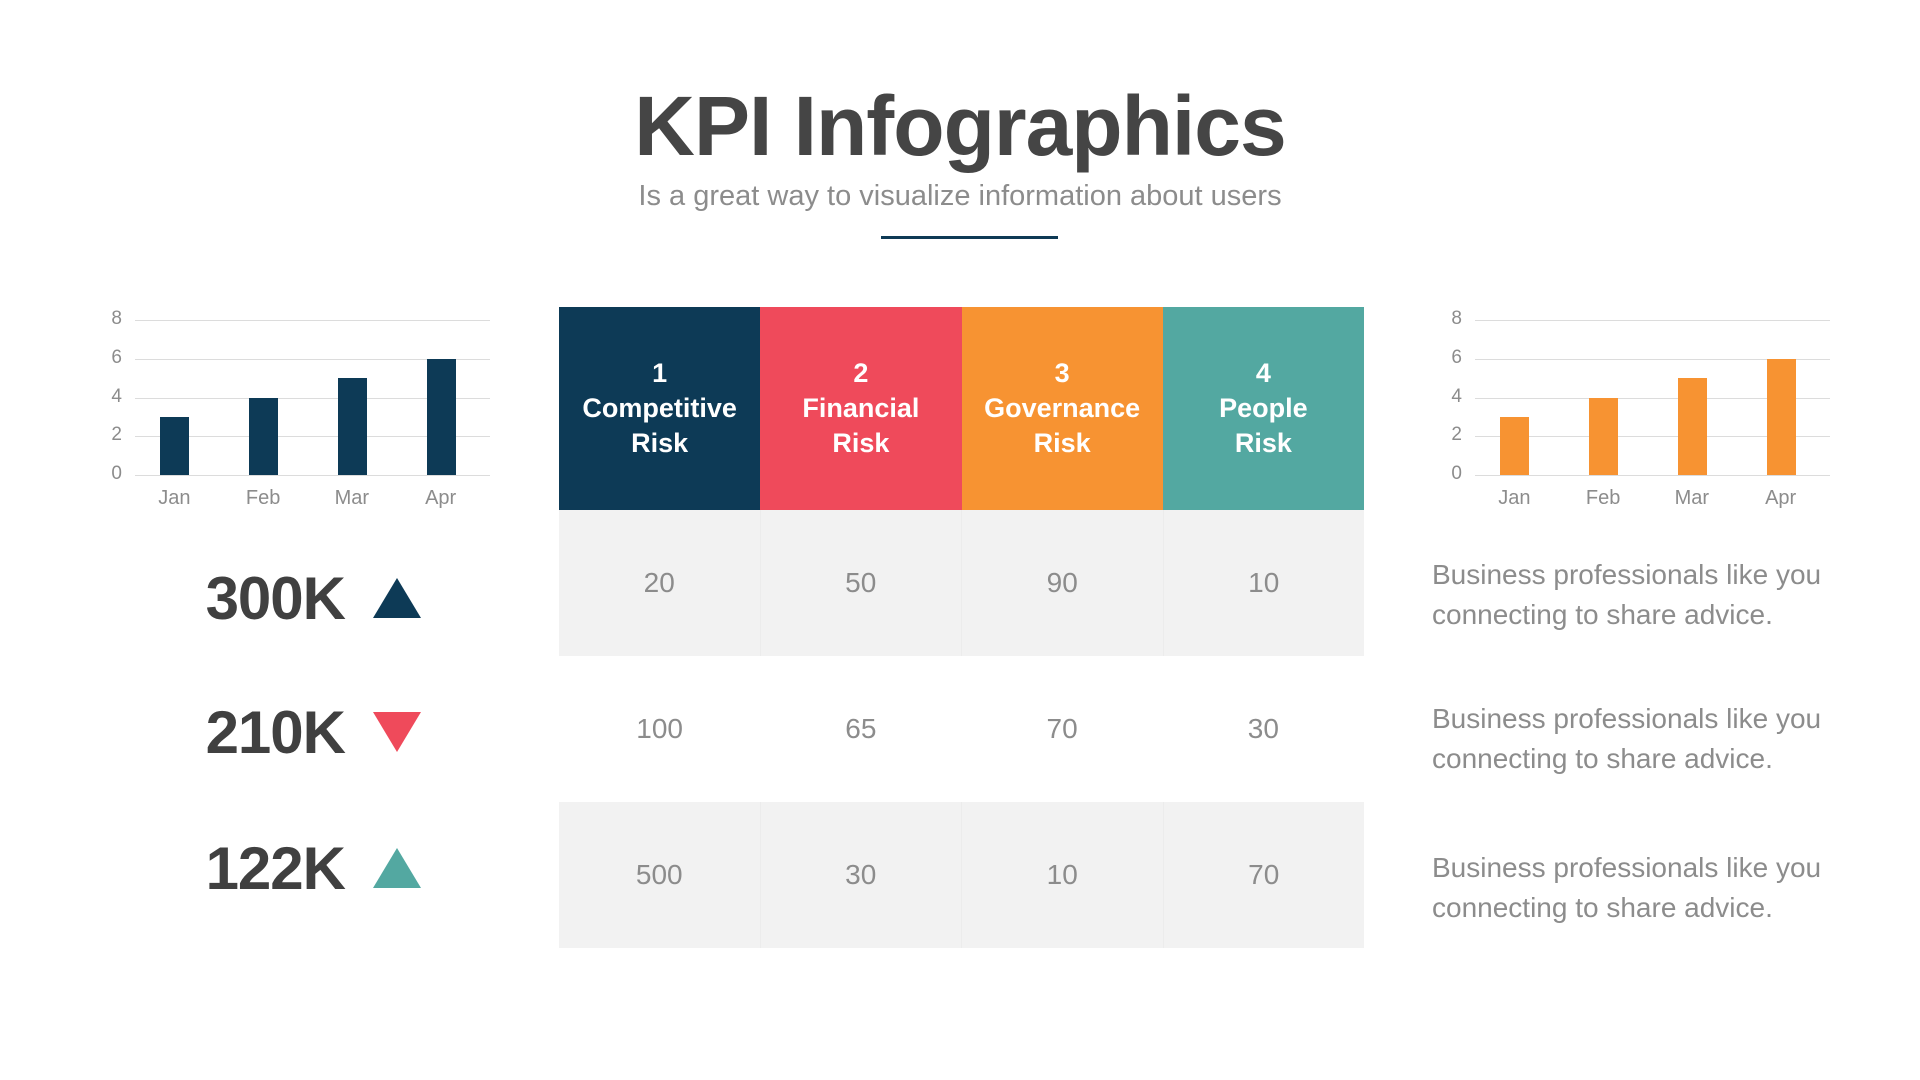  What do you see at coordinates (1063, 583) in the screenshot?
I see `table-cell: 90` at bounding box center [1063, 583].